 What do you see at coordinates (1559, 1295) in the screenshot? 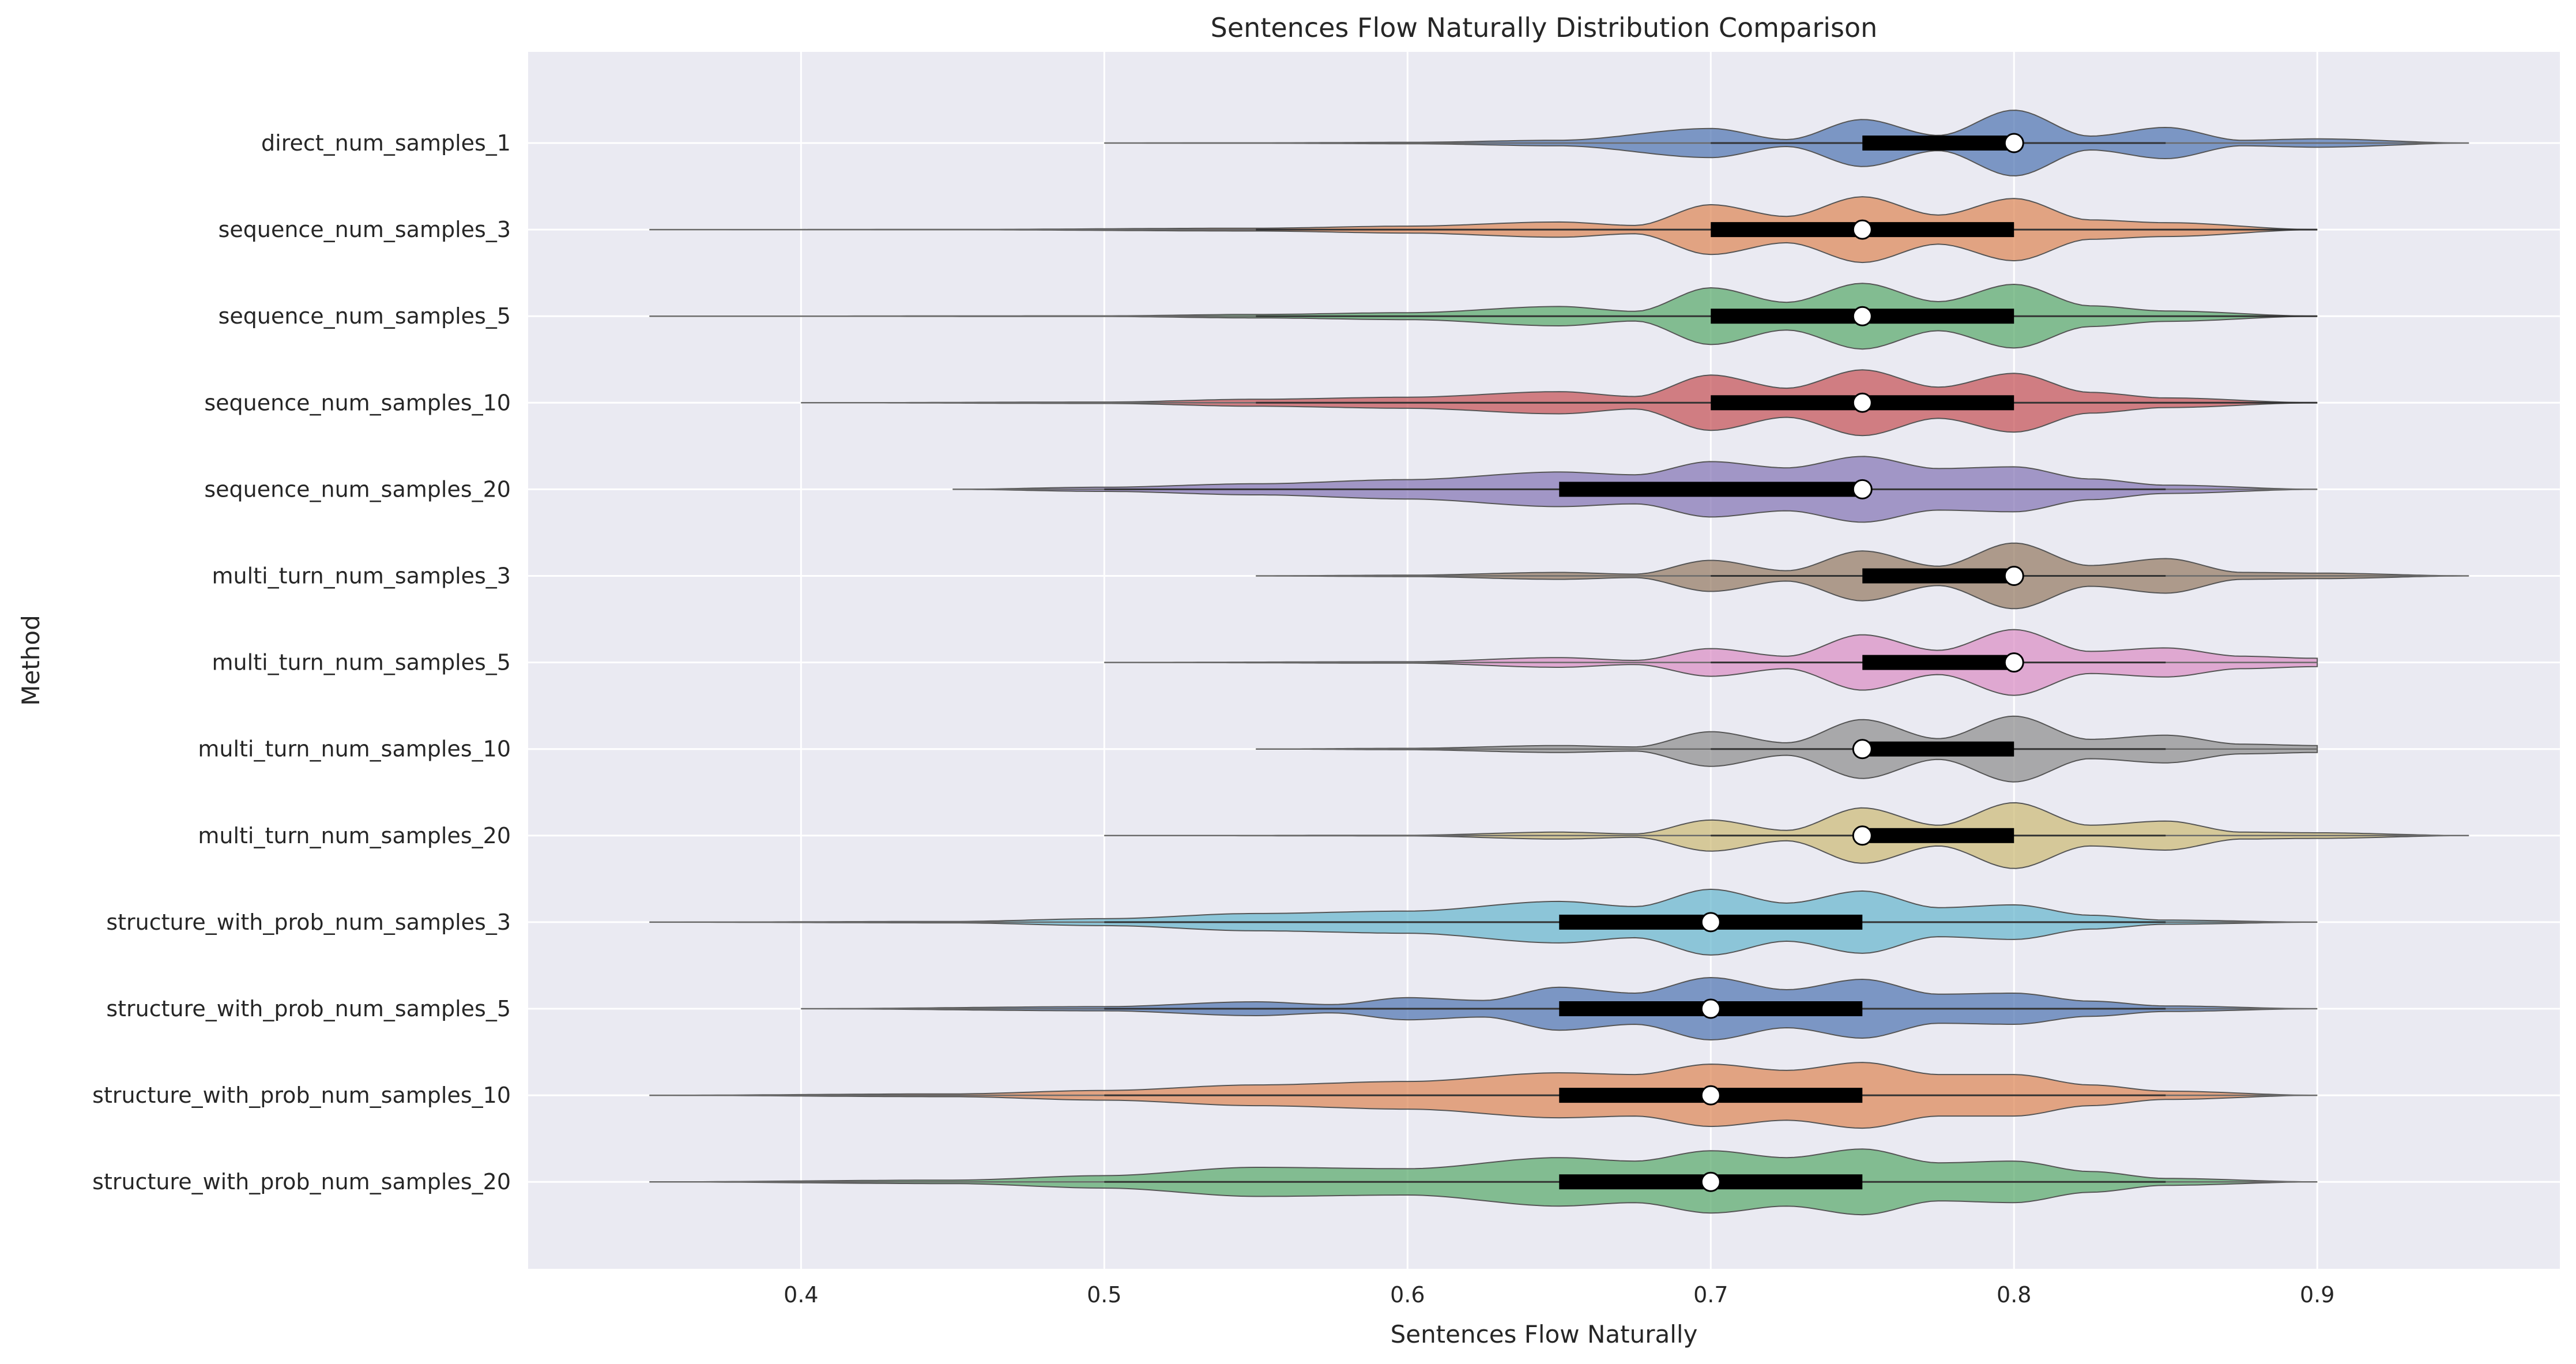
I see `x-tick-labels: 0.4 0.5 0.6 0.7 0.8 0.9` at bounding box center [1559, 1295].